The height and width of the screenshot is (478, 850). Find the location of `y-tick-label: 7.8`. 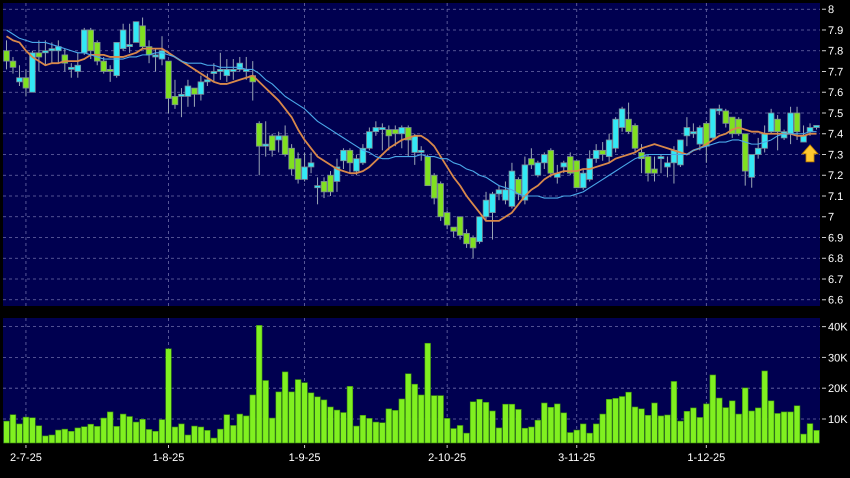

y-tick-label: 7.8 is located at coordinates (836, 52).